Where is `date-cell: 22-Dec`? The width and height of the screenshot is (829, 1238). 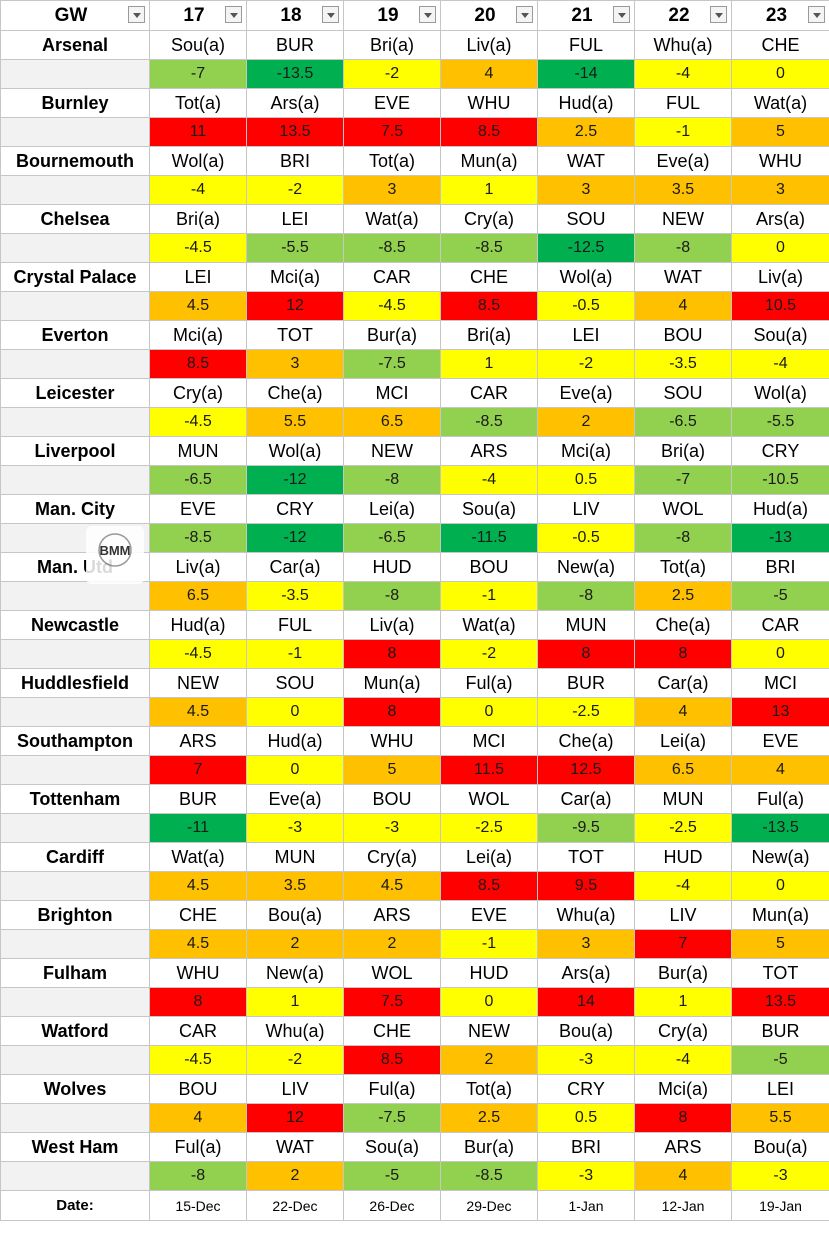 date-cell: 22-Dec is located at coordinates (295, 1205).